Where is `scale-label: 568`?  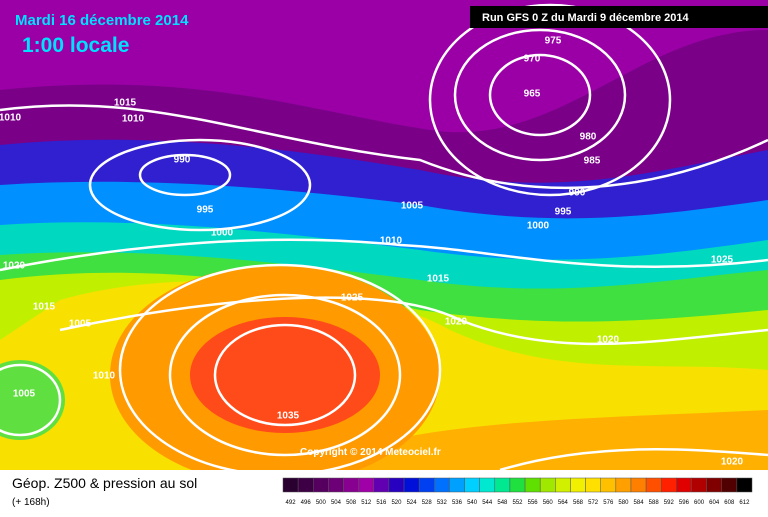
scale-label: 568 is located at coordinates (578, 503).